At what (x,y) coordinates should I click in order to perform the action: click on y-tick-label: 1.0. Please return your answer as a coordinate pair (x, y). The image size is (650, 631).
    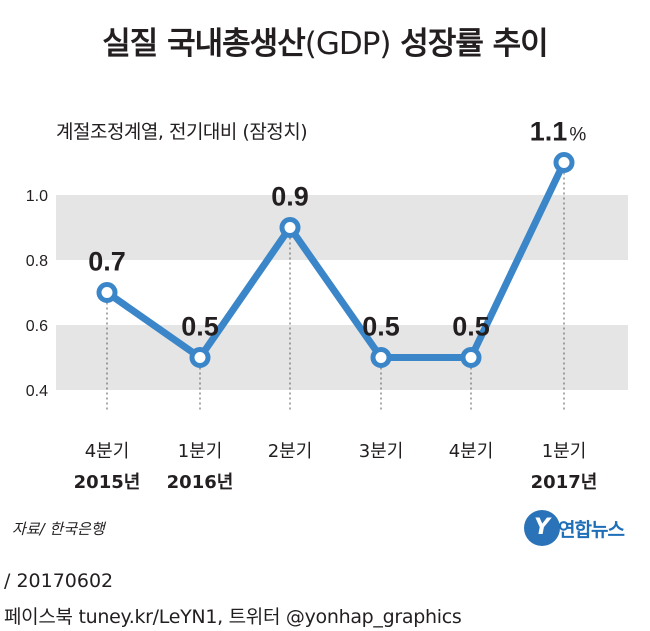
    Looking at the image, I should click on (37, 196).